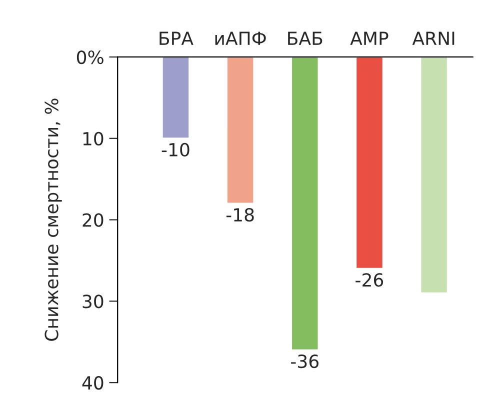 This screenshot has height=407, width=480. What do you see at coordinates (240, 215) in the screenshot?
I see `data-label: -18` at bounding box center [240, 215].